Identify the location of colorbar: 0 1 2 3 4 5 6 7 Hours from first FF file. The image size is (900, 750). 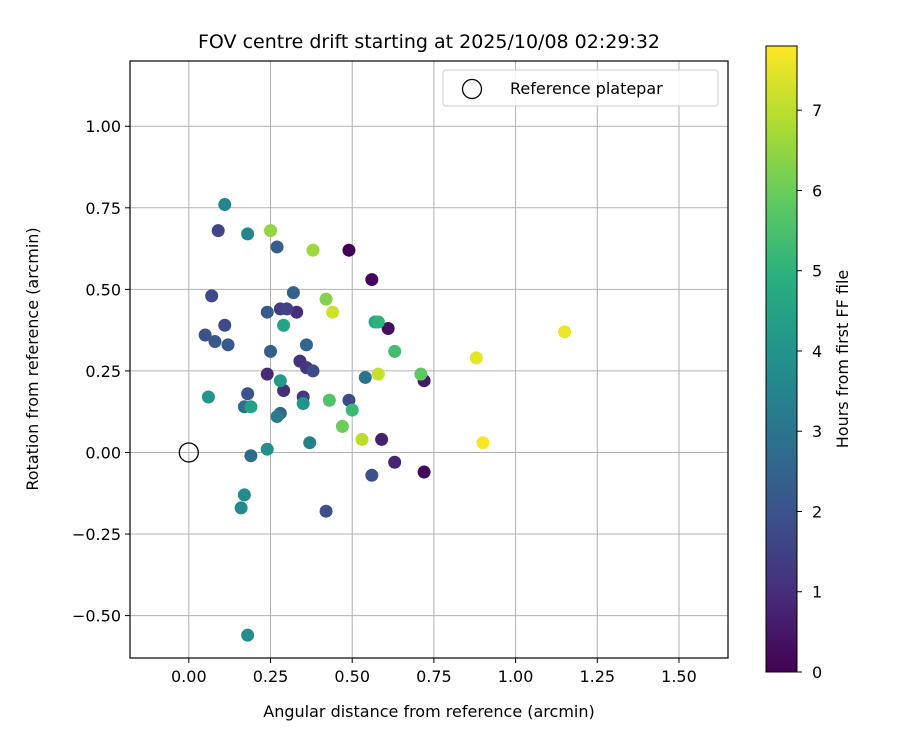
(808, 363).